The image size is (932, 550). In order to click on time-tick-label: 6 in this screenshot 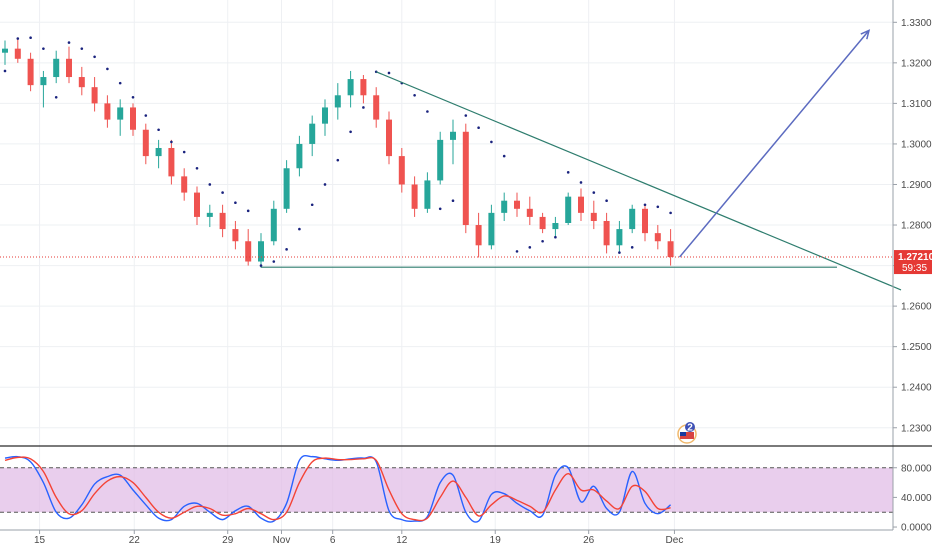, I will do `click(333, 540)`.